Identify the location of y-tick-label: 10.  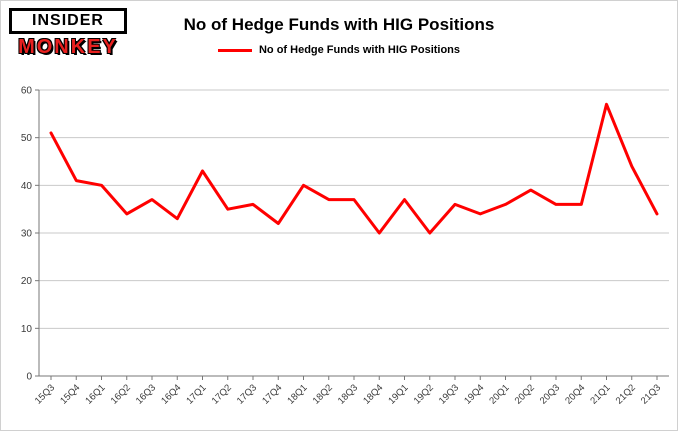
(27, 329).